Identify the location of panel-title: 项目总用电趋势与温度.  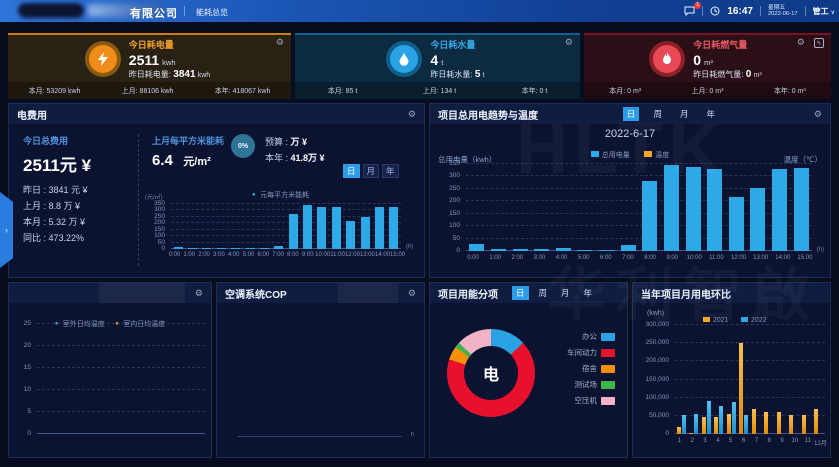
(488, 116).